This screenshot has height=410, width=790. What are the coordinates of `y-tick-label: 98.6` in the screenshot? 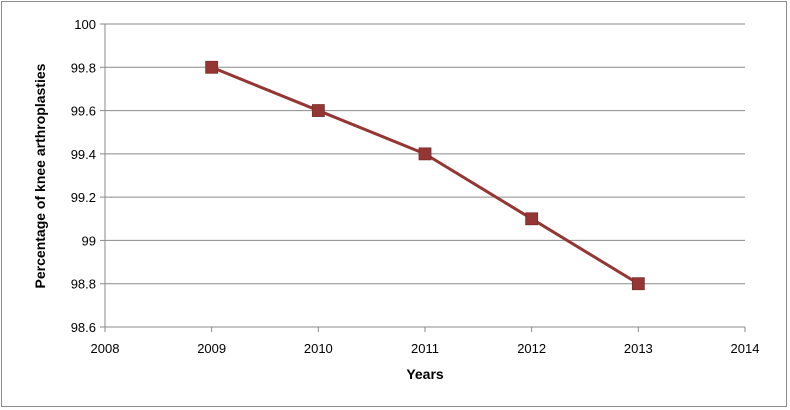 It's located at (83, 327).